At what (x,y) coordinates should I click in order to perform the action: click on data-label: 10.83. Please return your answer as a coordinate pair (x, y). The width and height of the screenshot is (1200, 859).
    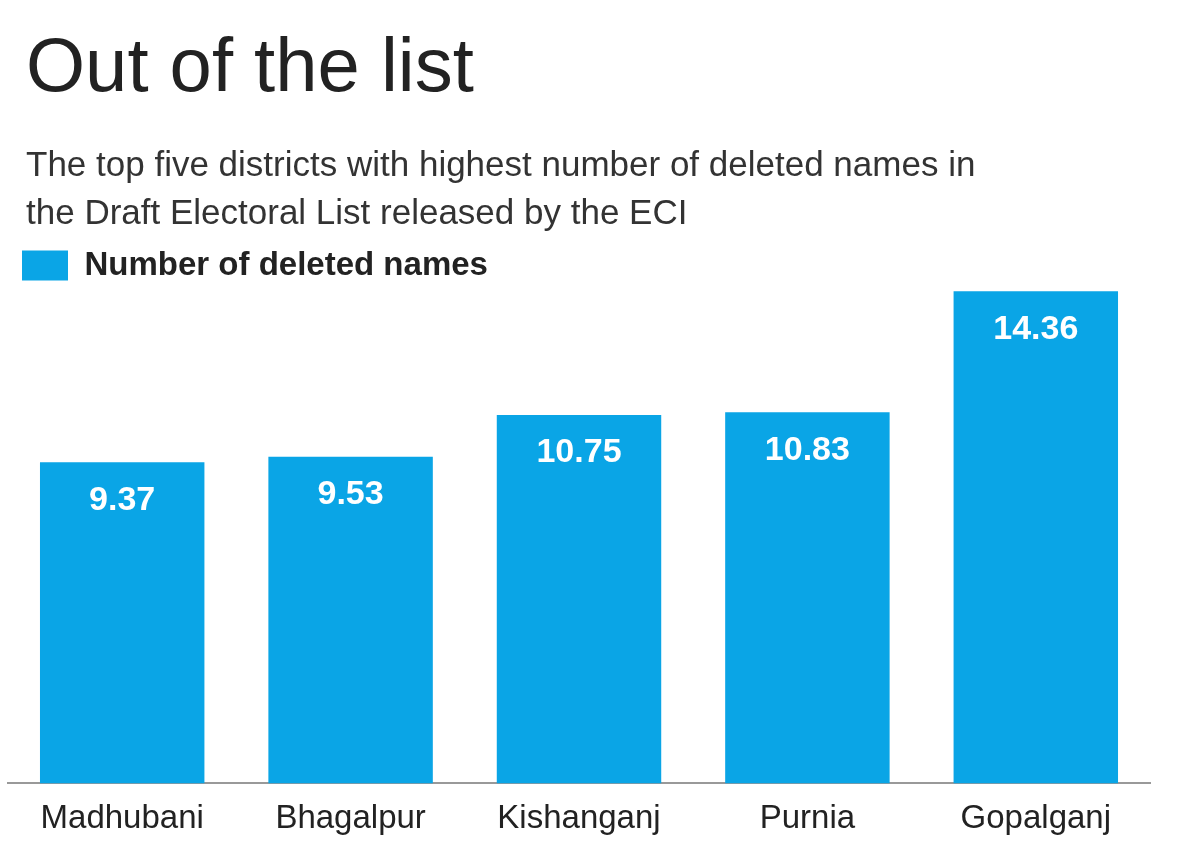
    Looking at the image, I should click on (807, 447).